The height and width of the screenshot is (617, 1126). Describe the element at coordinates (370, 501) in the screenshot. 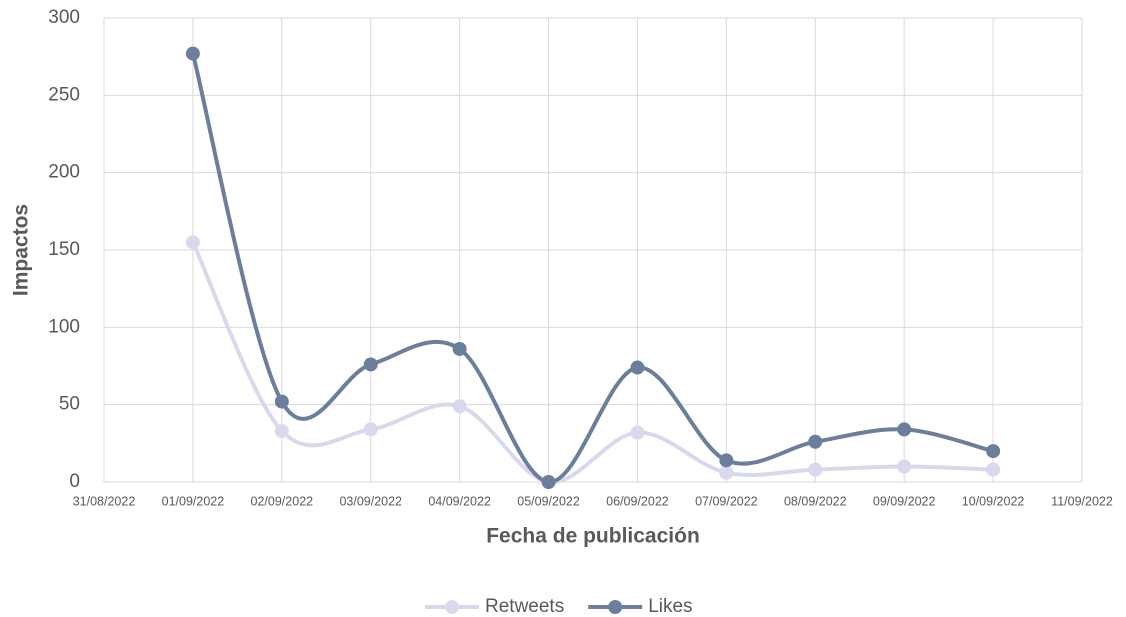

I see `x-tick-label: 03/09/2022` at that location.